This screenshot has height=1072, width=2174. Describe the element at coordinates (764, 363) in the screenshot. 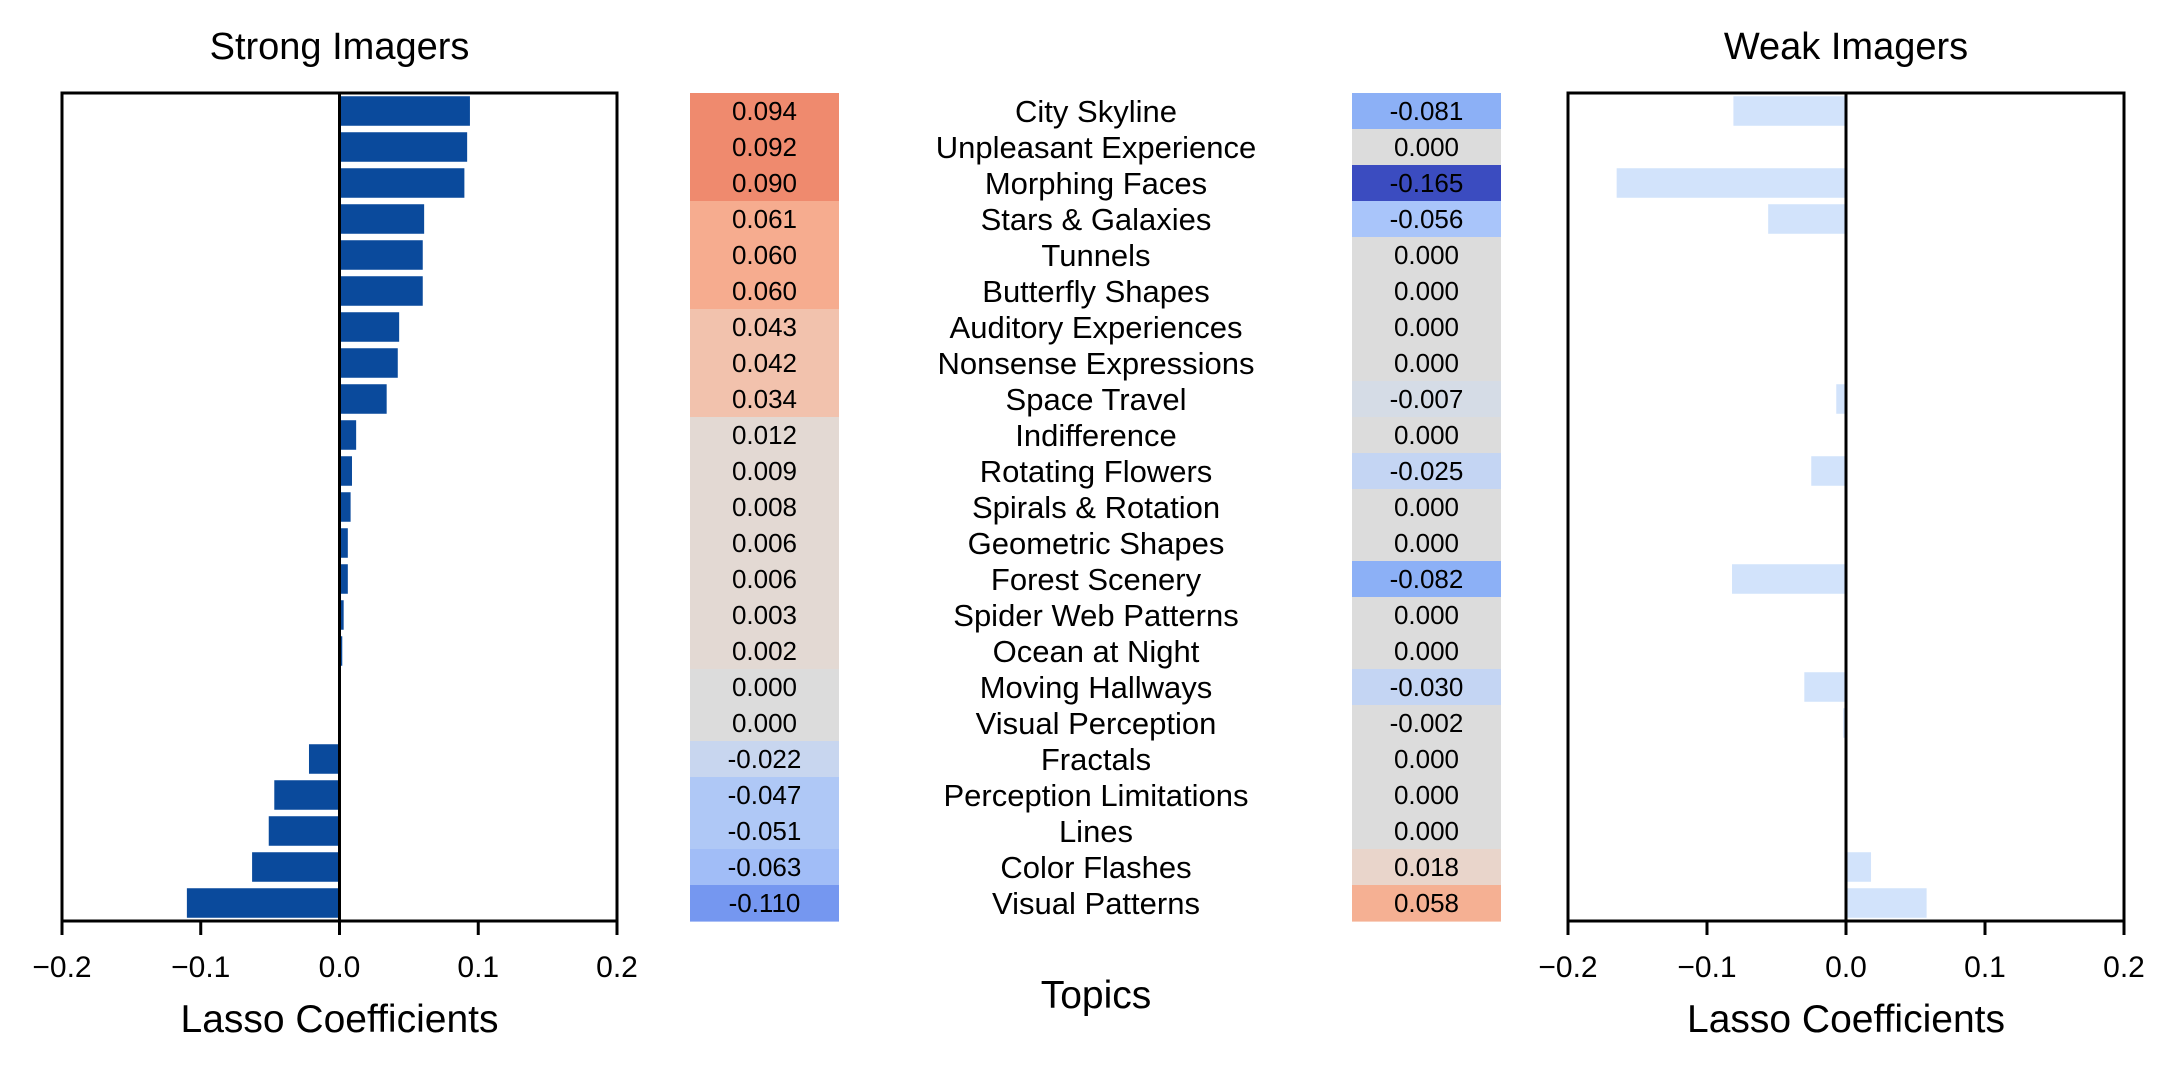

I see `heat-value-s-7: 0.042` at that location.